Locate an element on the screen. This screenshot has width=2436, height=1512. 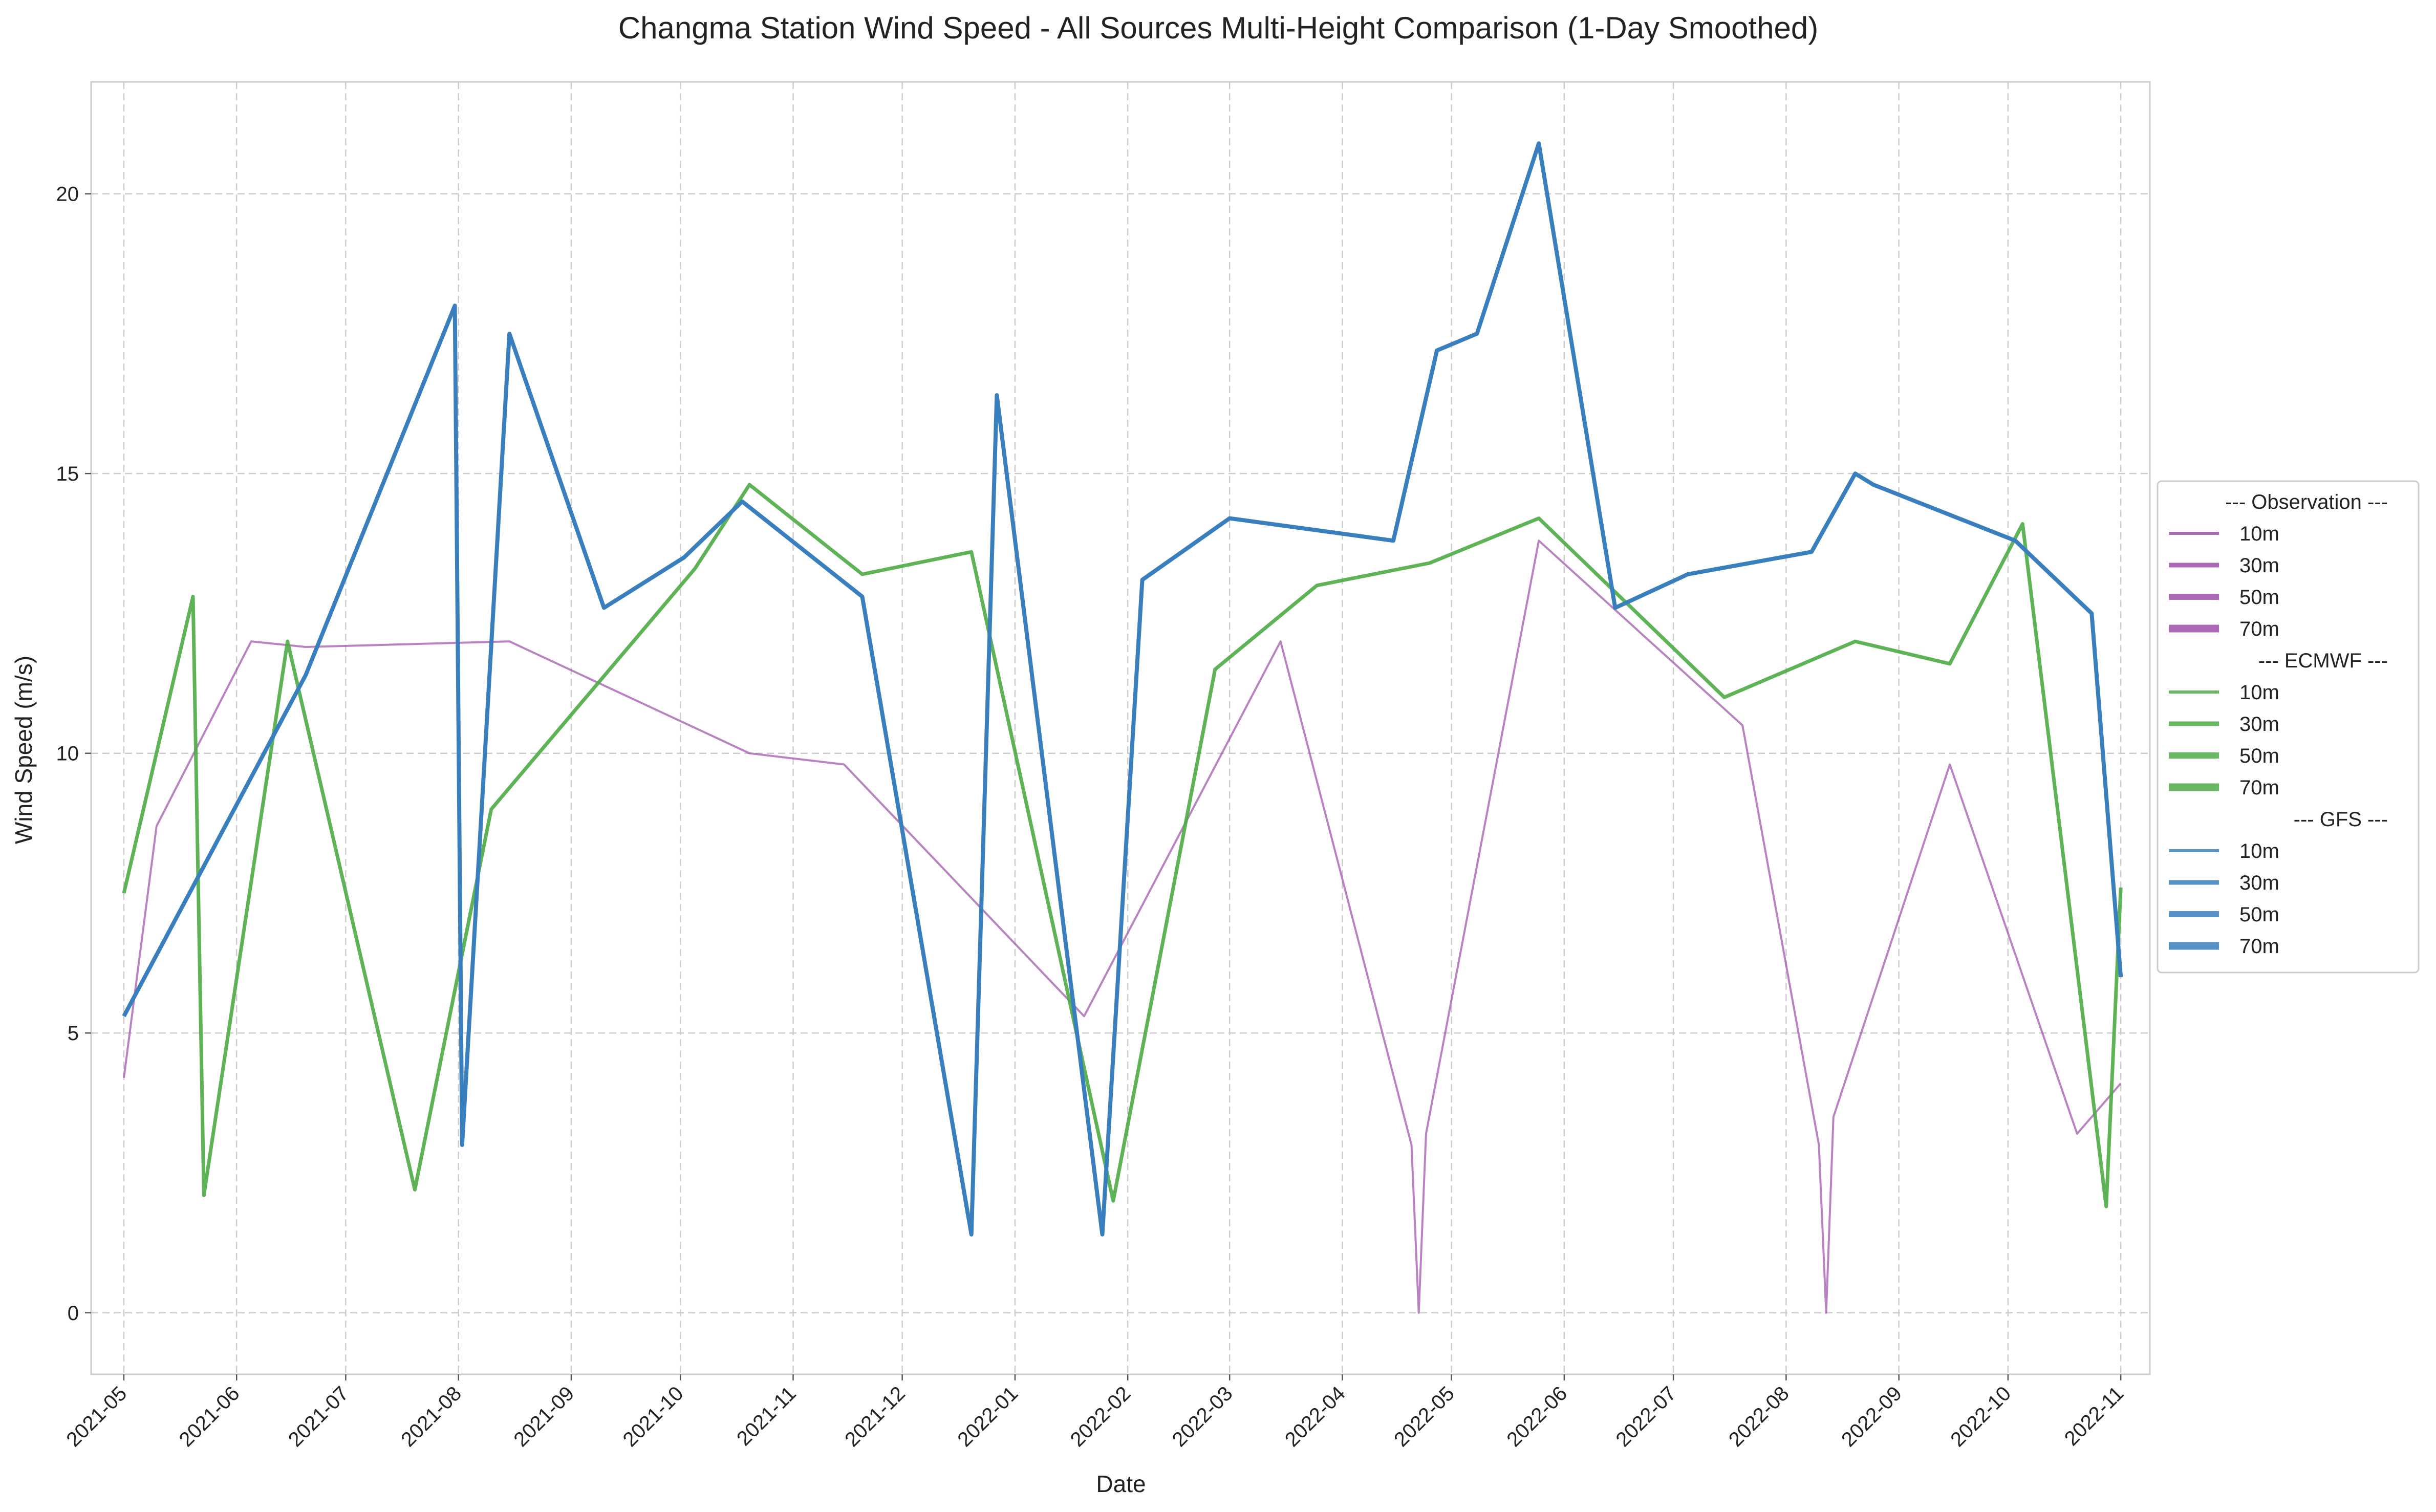
y-tick-label: 5 is located at coordinates (73, 1033).